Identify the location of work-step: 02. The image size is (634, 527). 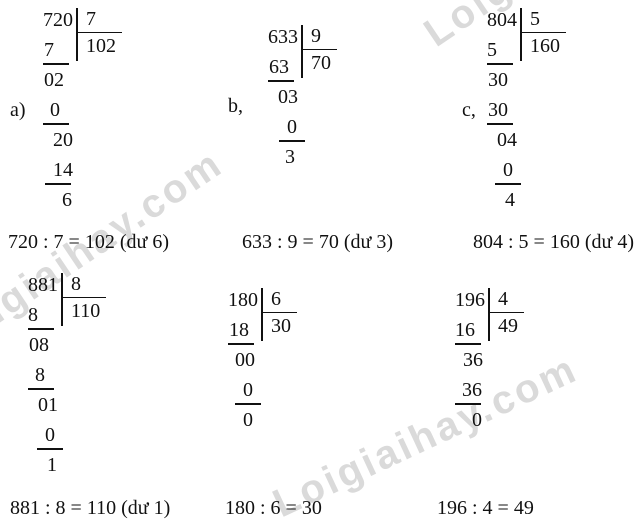
(58, 83).